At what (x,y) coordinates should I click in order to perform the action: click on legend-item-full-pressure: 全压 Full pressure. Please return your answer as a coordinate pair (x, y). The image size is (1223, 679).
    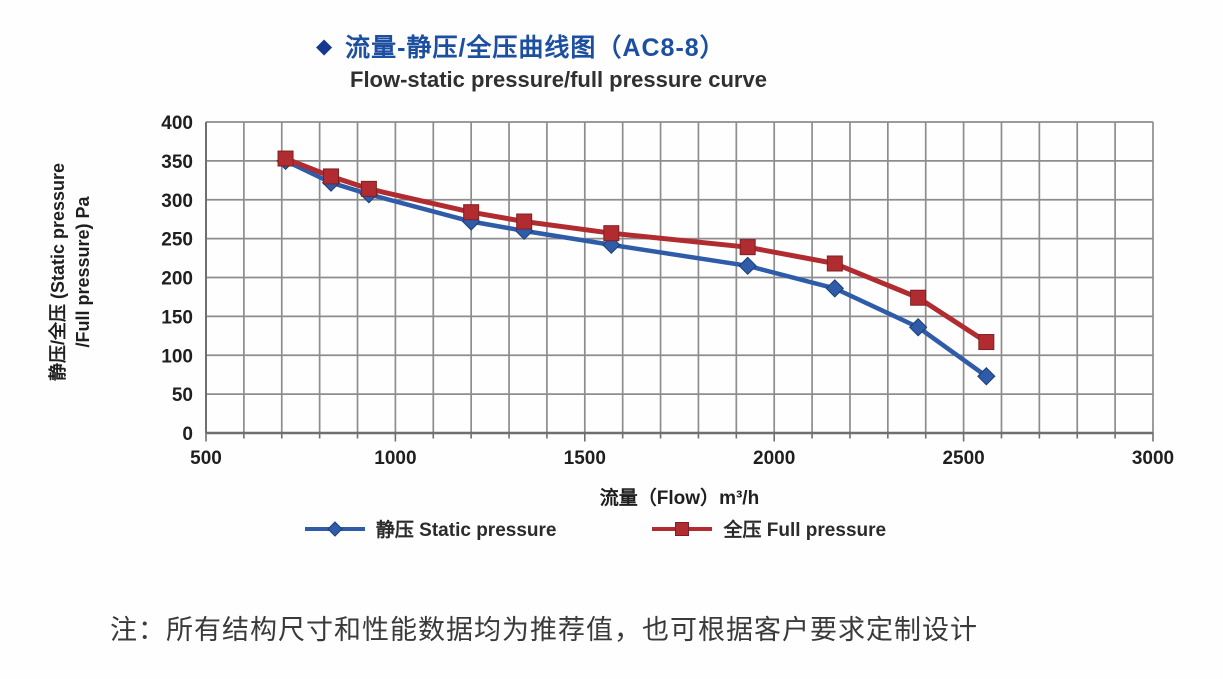
    Looking at the image, I should click on (768, 528).